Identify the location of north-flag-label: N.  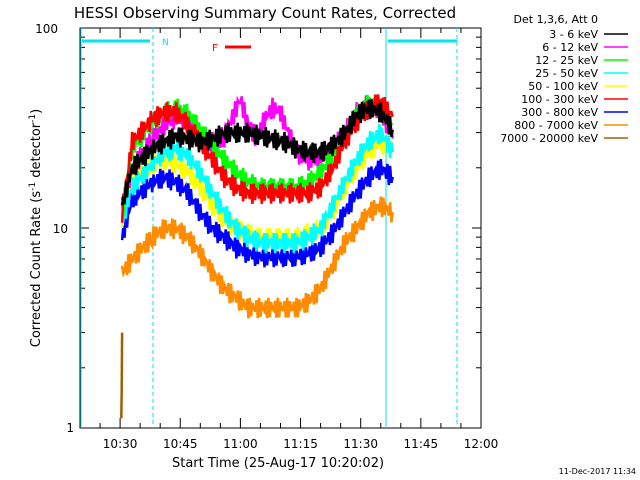
(165, 43).